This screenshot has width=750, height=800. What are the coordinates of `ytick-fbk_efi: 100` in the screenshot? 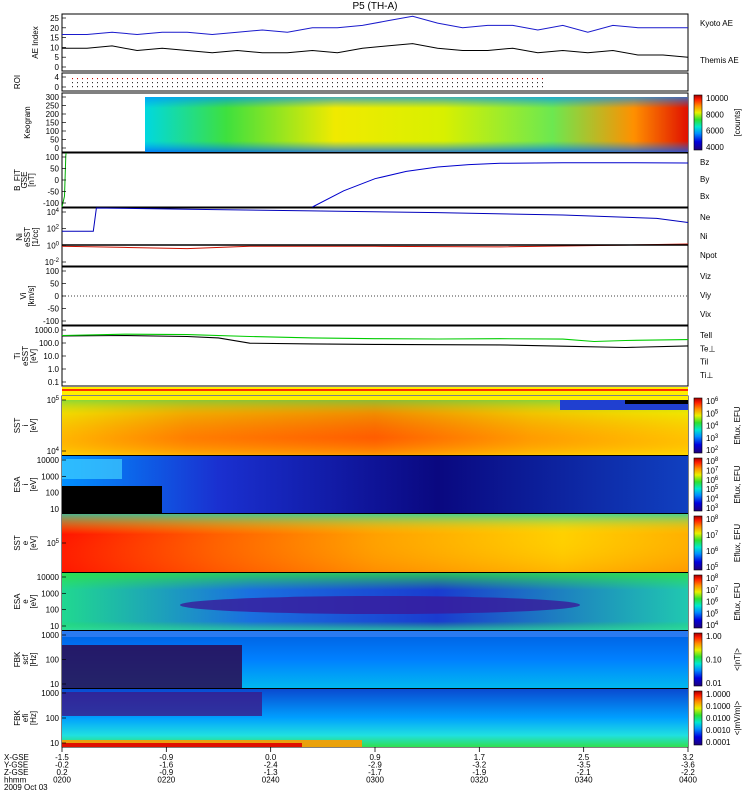 It's located at (53, 718).